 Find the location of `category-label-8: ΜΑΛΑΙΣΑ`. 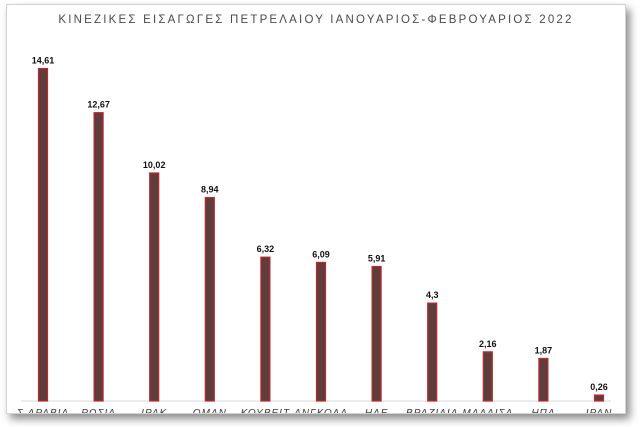

category-label-8: ΜΑΛΑΙΣΑ is located at coordinates (487, 410).